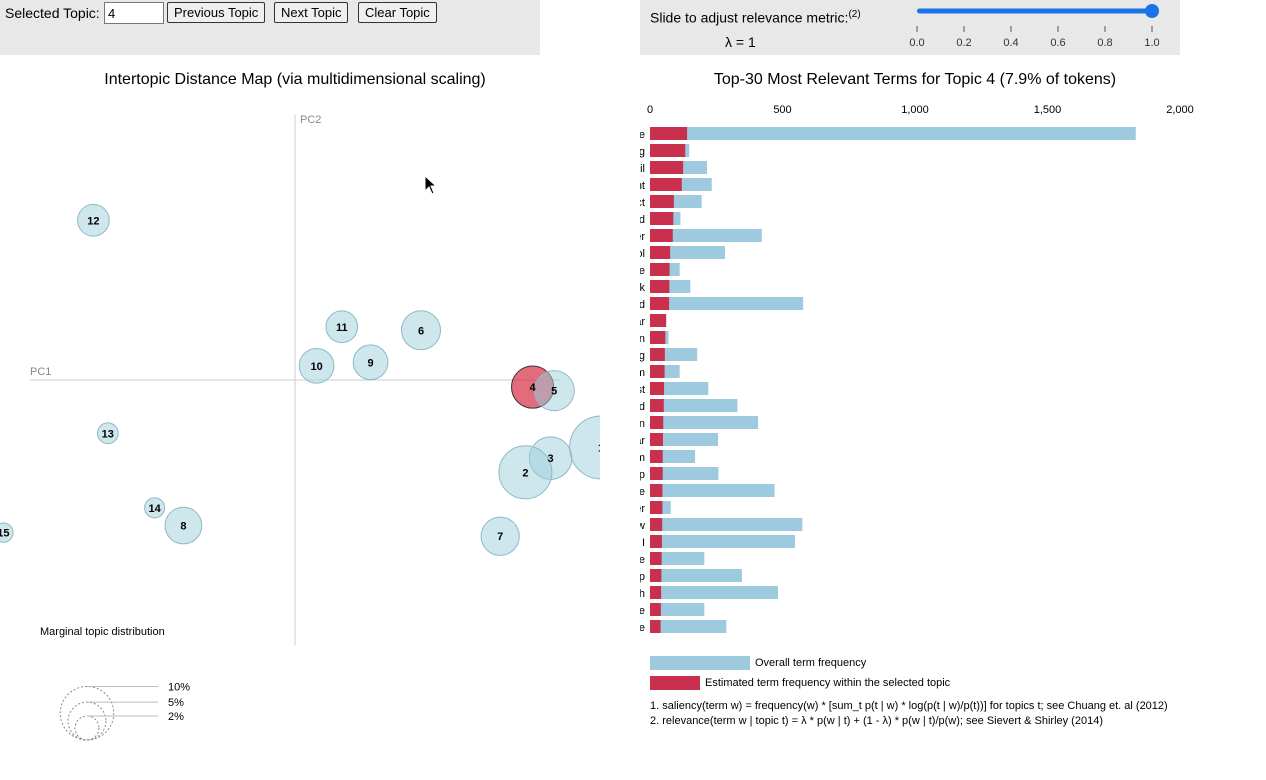 This screenshot has height=780, width=1266. What do you see at coordinates (642, 356) in the screenshot?
I see `term-label: blog` at bounding box center [642, 356].